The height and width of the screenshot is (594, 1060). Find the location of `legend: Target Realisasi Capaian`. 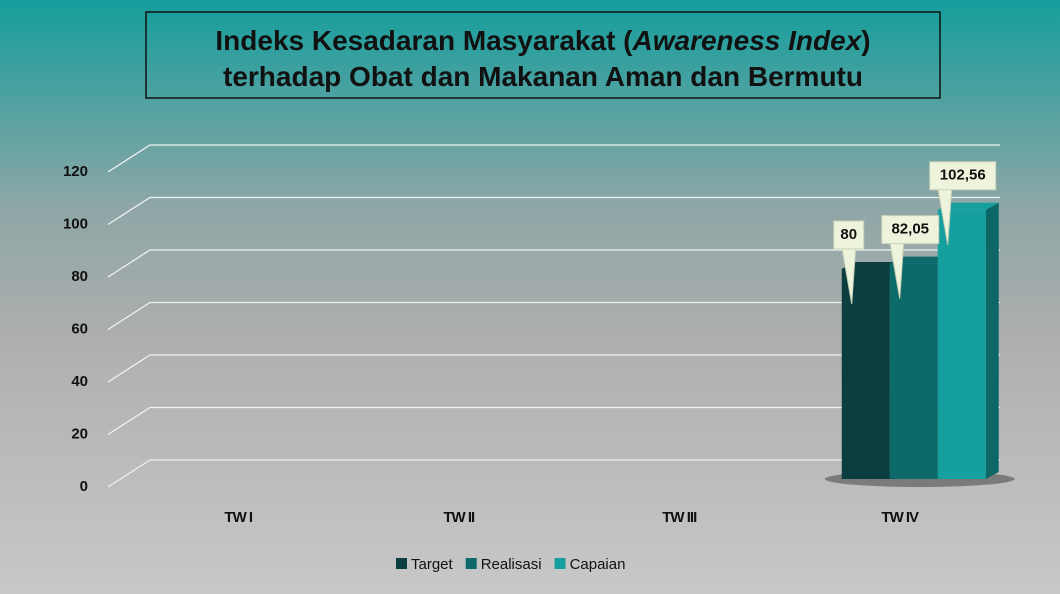

legend: Target Realisasi Capaian is located at coordinates (510, 564).